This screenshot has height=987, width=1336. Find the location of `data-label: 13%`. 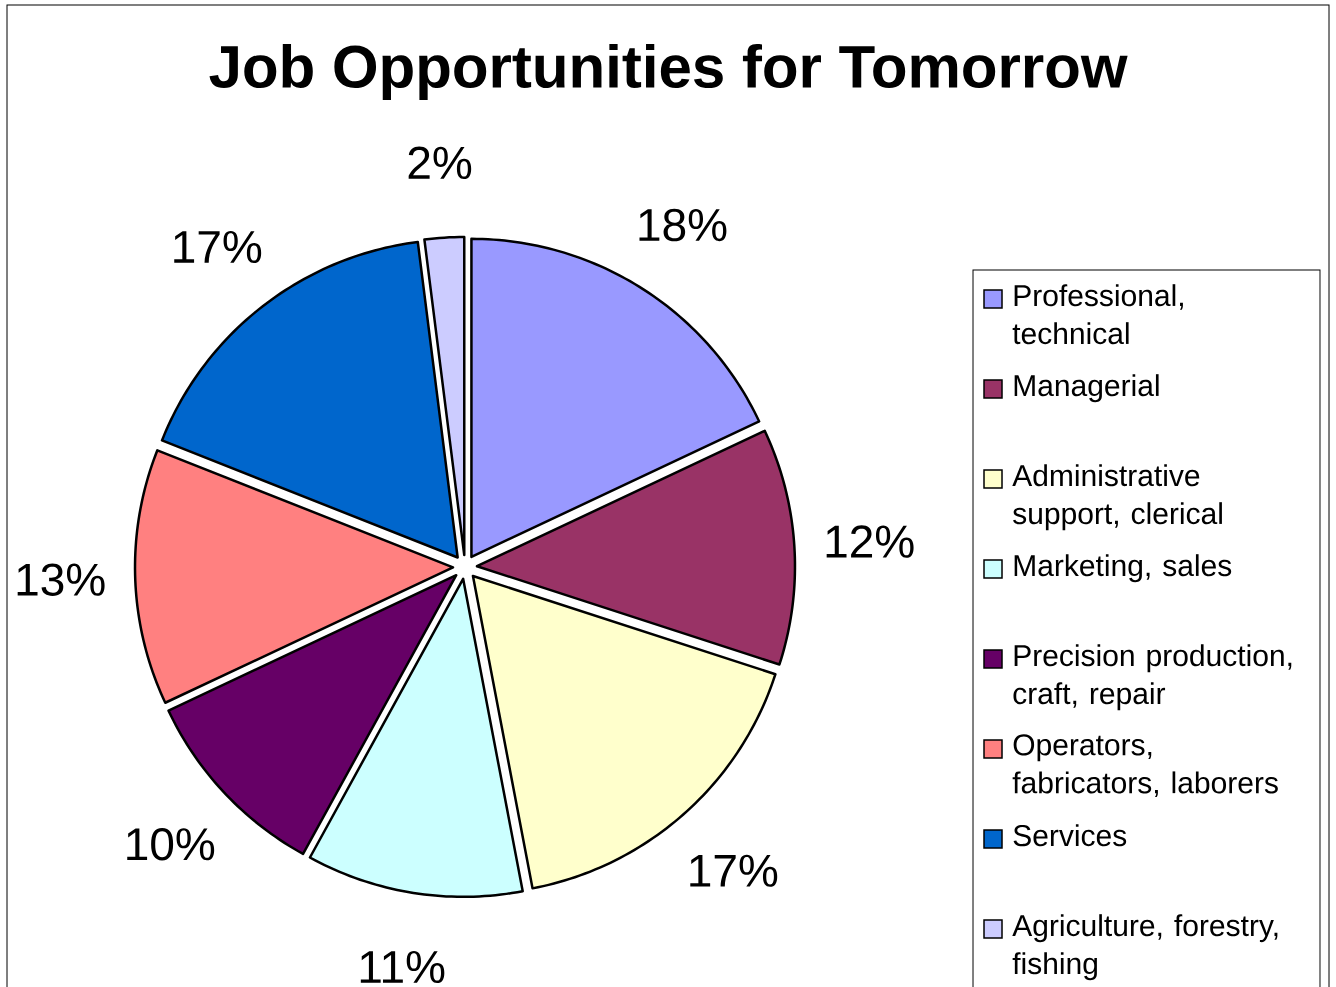

data-label: 13% is located at coordinates (61, 579).